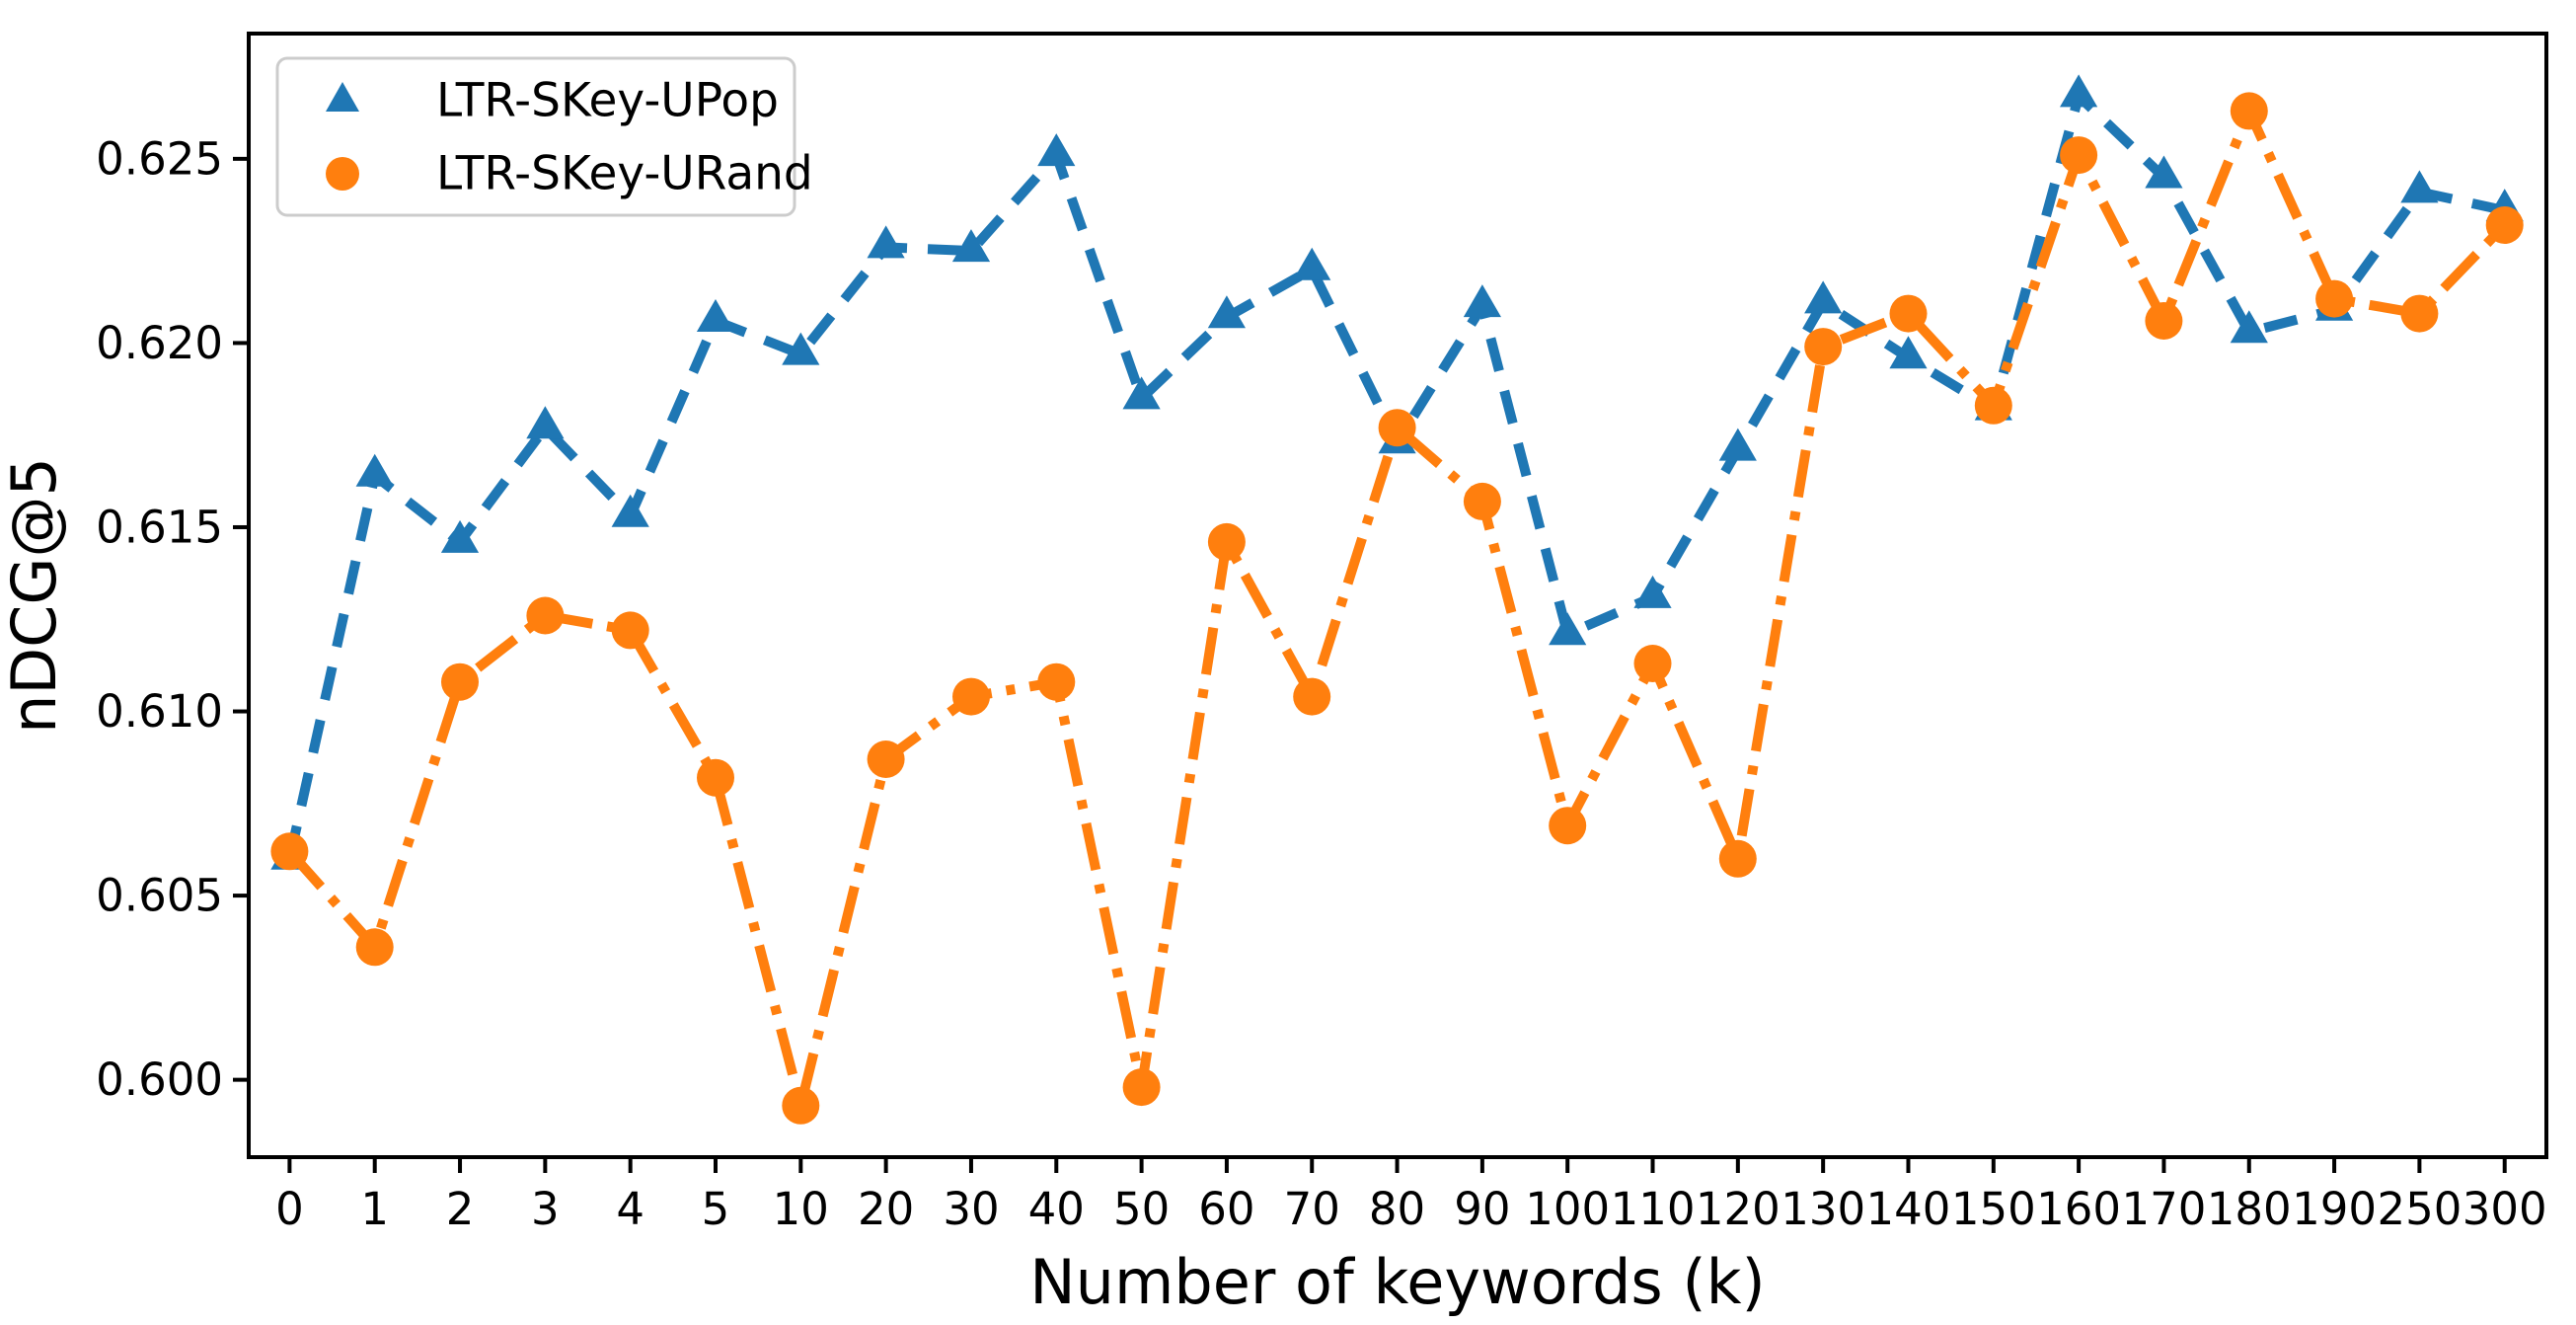  I want to click on legend-label-upop: LTR-SKey-UPop, so click(607, 101).